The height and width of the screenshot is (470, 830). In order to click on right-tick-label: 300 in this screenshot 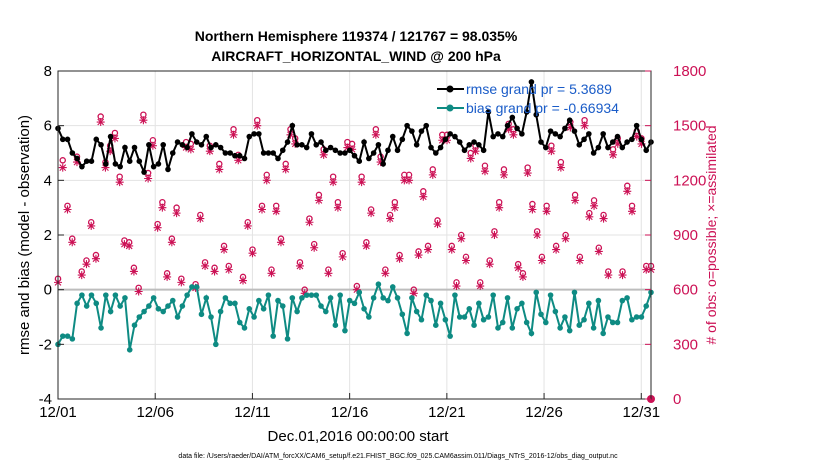, I will do `click(685, 344)`.